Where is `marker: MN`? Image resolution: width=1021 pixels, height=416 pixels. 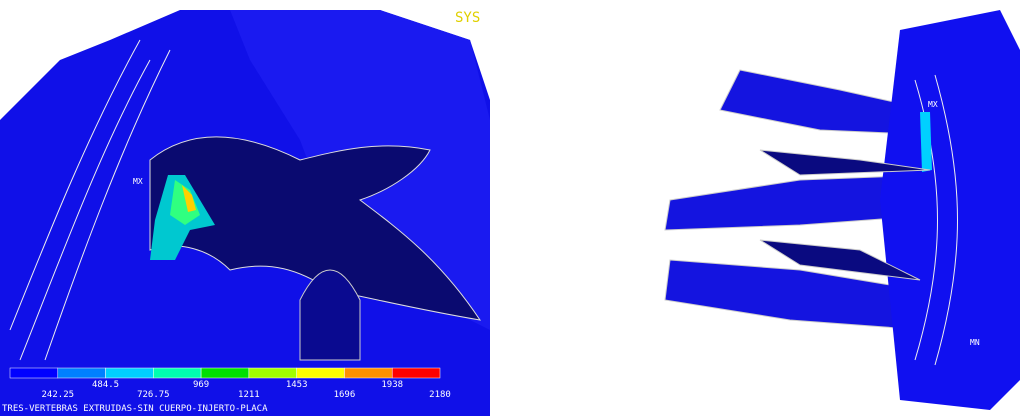
marker: MN is located at coordinates (975, 342).